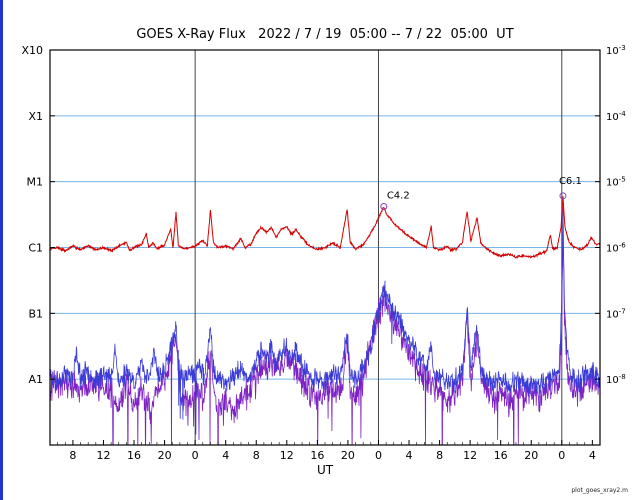  What do you see at coordinates (32, 50) in the screenshot?
I see `y-left-label: X10` at bounding box center [32, 50].